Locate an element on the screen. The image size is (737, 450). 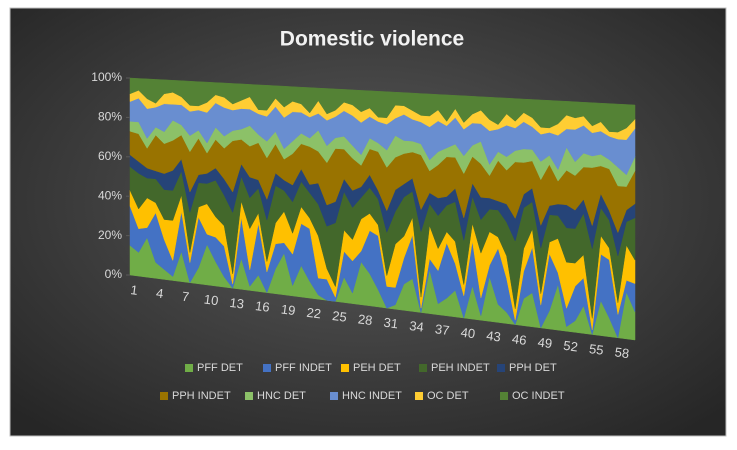
legend-label: PPH DET is located at coordinates (533, 368).